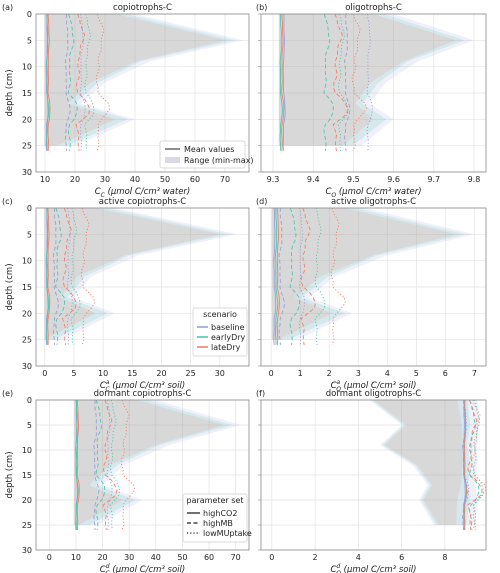  Describe the element at coordinates (353, 179) in the screenshot. I see `x-tick-label: 9.5` at that location.